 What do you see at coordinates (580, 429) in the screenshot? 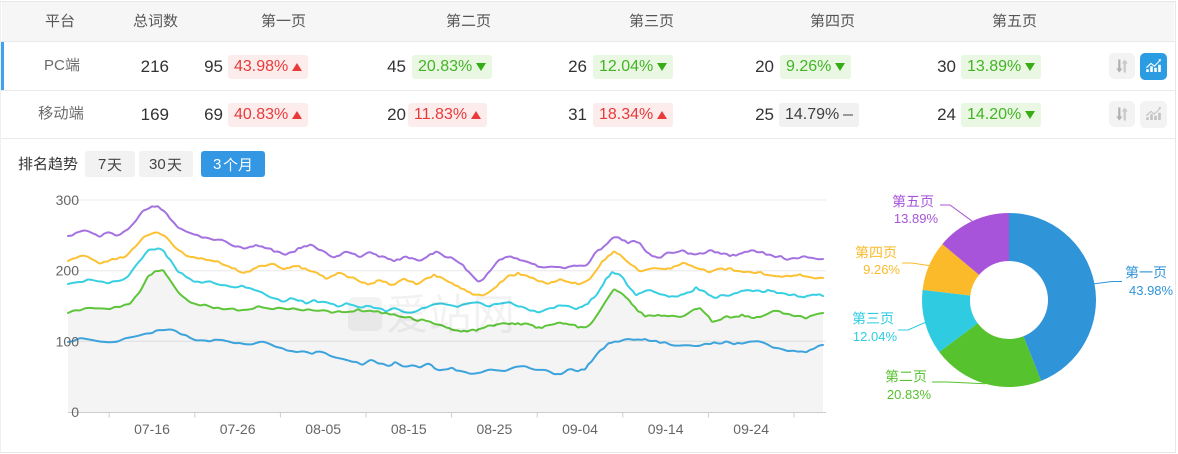
I see `svg-text: 09-04` at bounding box center [580, 429].